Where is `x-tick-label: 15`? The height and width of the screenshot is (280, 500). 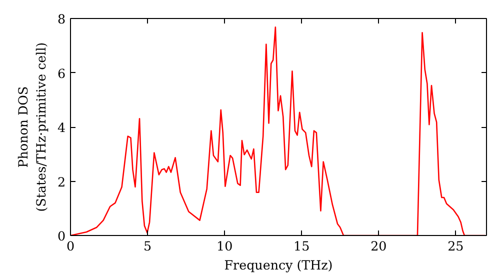 x-tick-label: 15 is located at coordinates (302, 246).